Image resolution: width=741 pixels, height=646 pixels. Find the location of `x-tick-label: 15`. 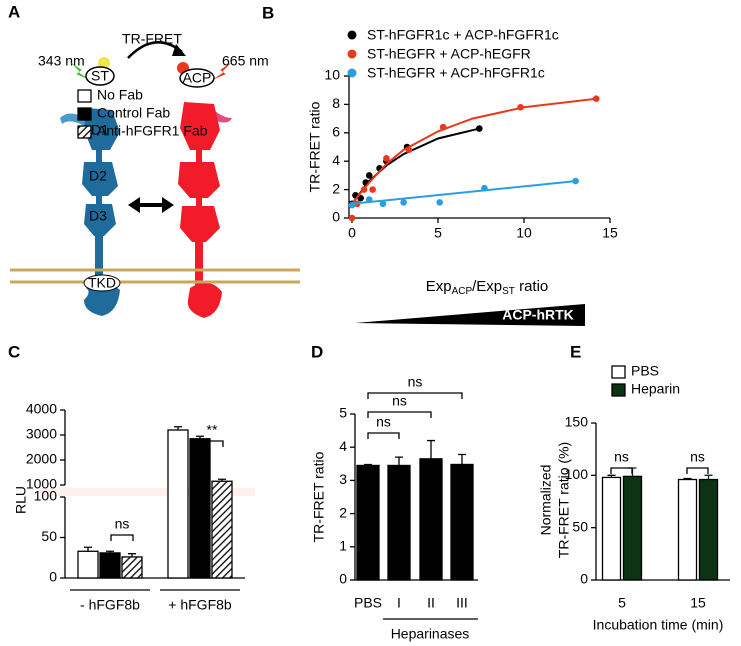

x-tick-label: 15 is located at coordinates (610, 233).